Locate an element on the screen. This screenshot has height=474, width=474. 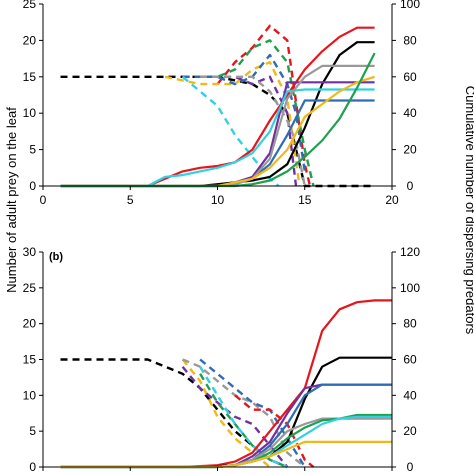
left-axis-label: Number of adult prey on the leaf is located at coordinates (11, 200).